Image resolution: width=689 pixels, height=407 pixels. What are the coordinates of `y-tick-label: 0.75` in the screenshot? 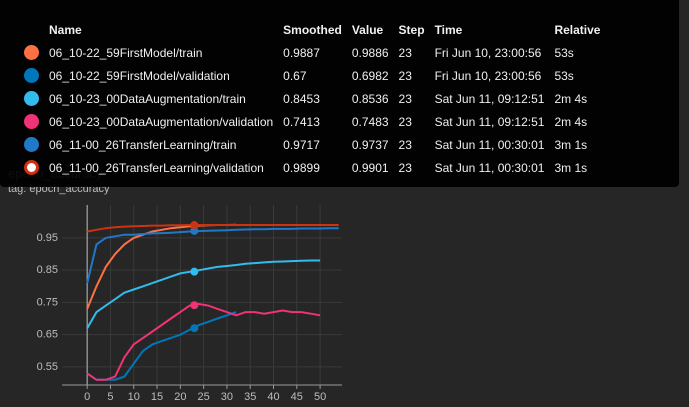 It's located at (47, 302).